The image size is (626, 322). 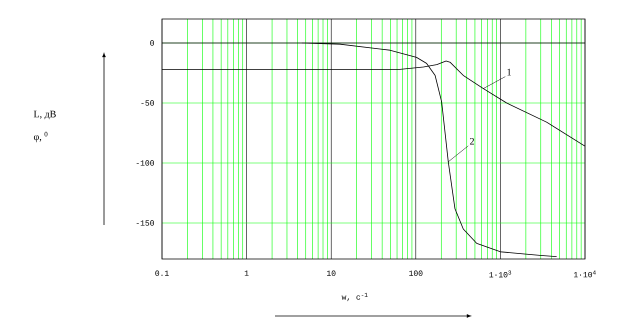 I want to click on text: φ, $^{0}$, so click(x=41, y=137).